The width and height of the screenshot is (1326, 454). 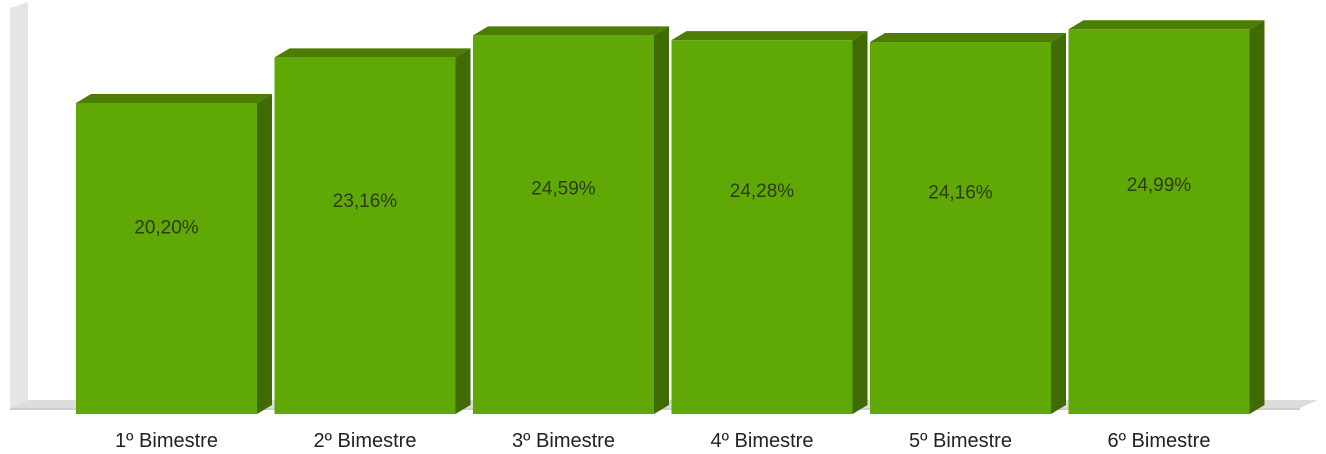 What do you see at coordinates (166, 228) in the screenshot?
I see `bar-value-label-1: 20,20%` at bounding box center [166, 228].